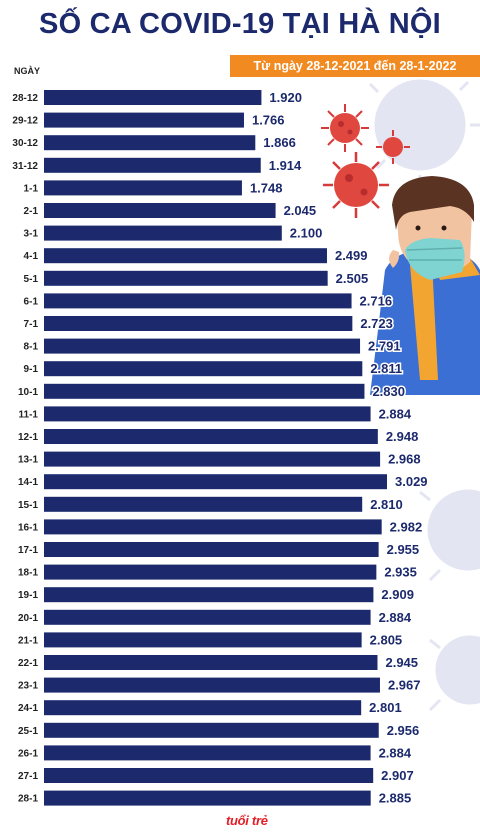 The image size is (480, 836). What do you see at coordinates (28, 482) in the screenshot?
I see `category-label: 14-1` at bounding box center [28, 482].